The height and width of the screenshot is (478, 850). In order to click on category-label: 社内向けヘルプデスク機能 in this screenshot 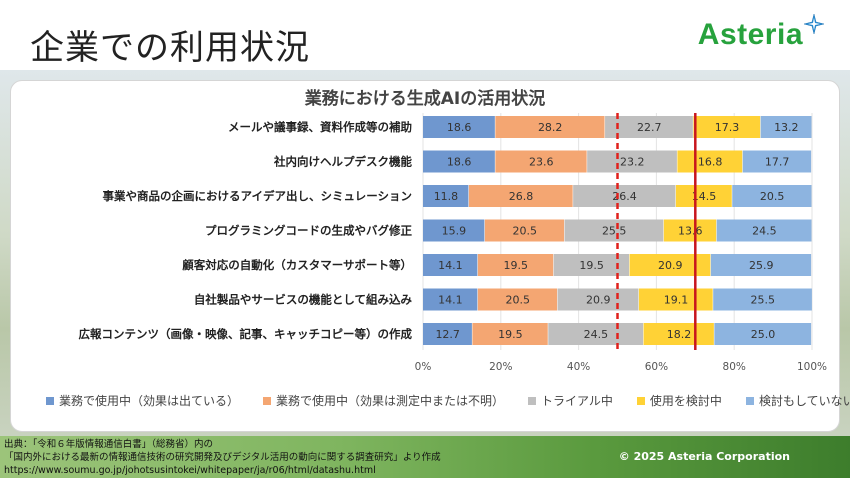, I will do `click(342, 162)`.